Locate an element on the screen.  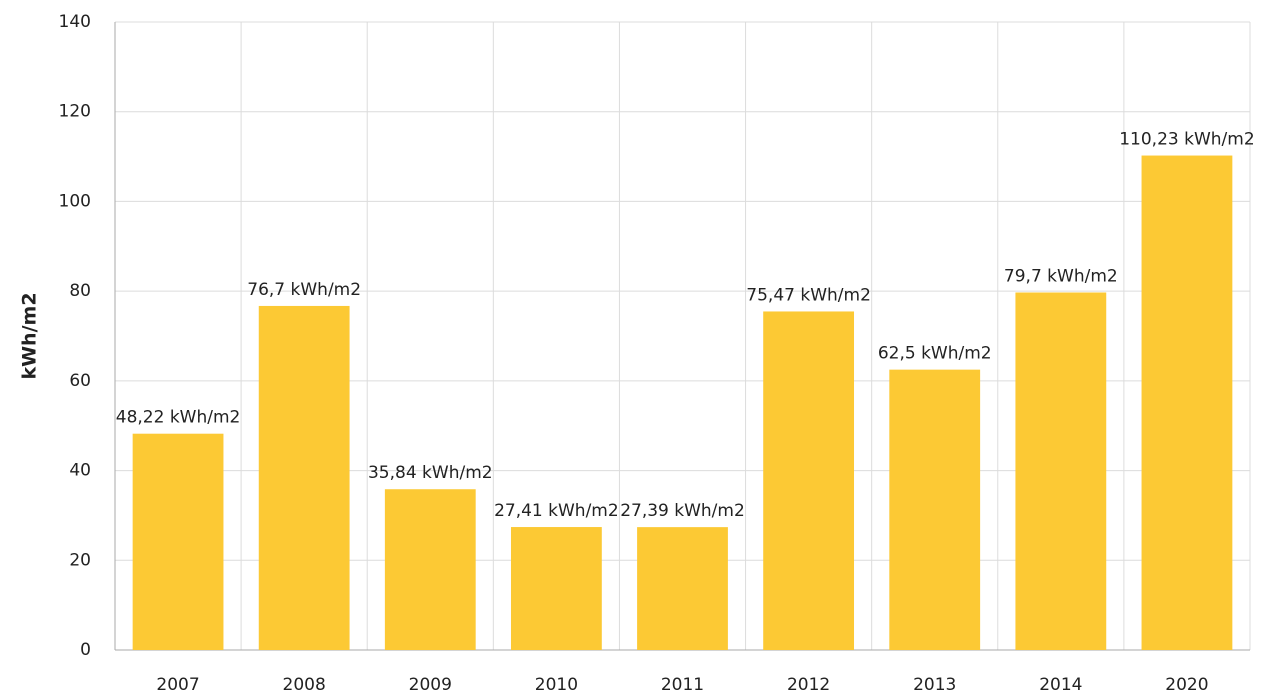
value-label: 48,22 kWh/m2 is located at coordinates (178, 418).